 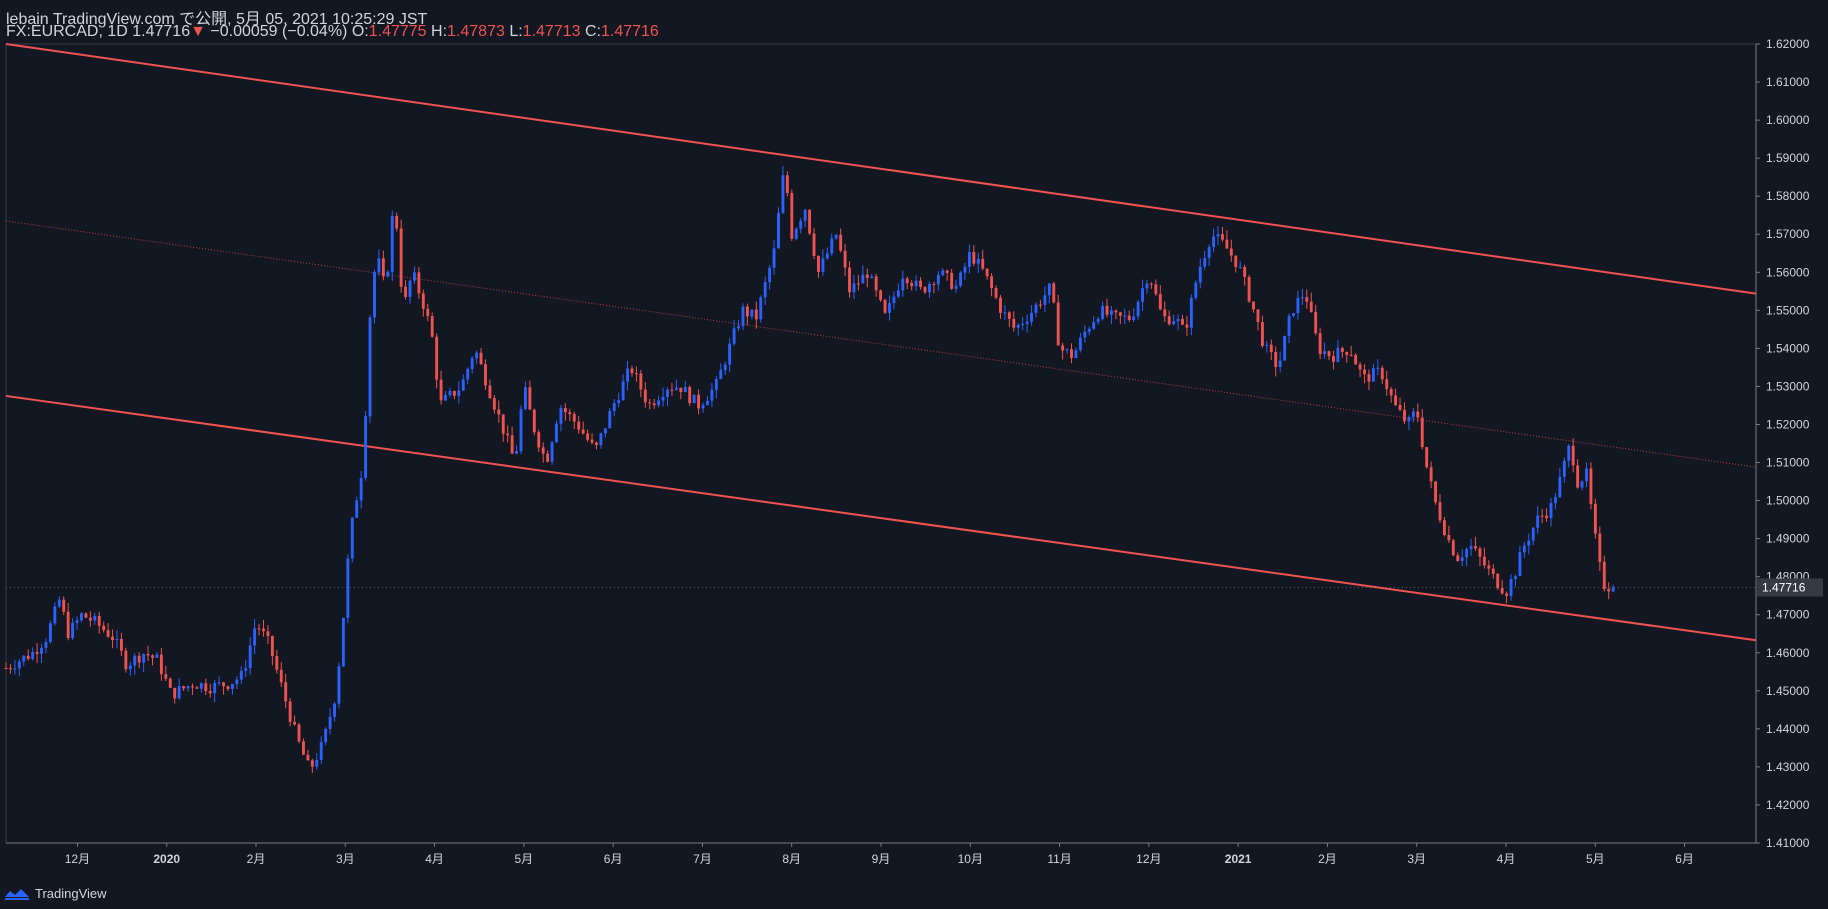 I want to click on footer-brand: TradingView, so click(x=55, y=893).